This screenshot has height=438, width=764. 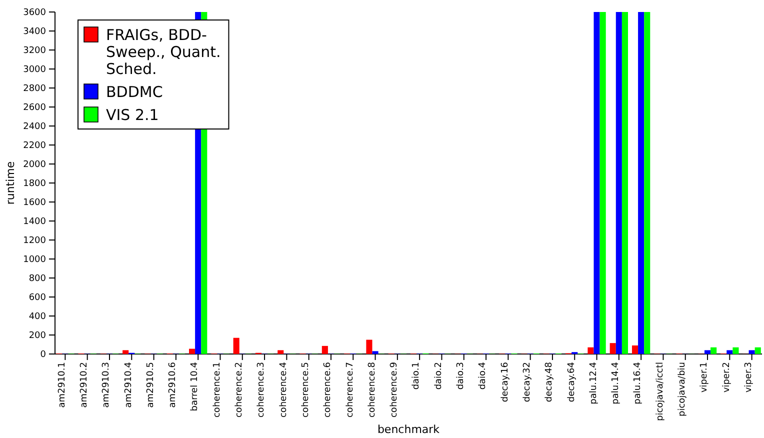 I want to click on y-axis-title: runtime, so click(x=10, y=183).